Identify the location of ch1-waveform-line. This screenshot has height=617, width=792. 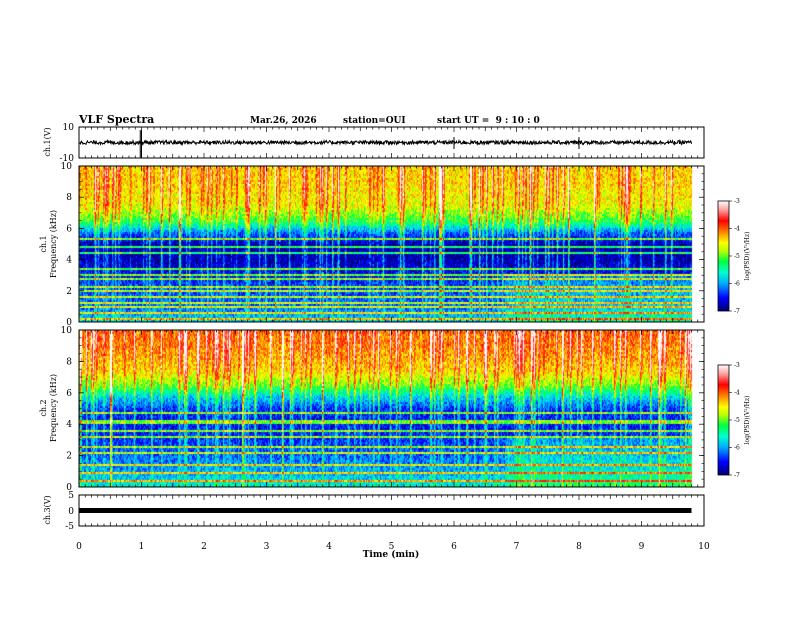
(385, 142).